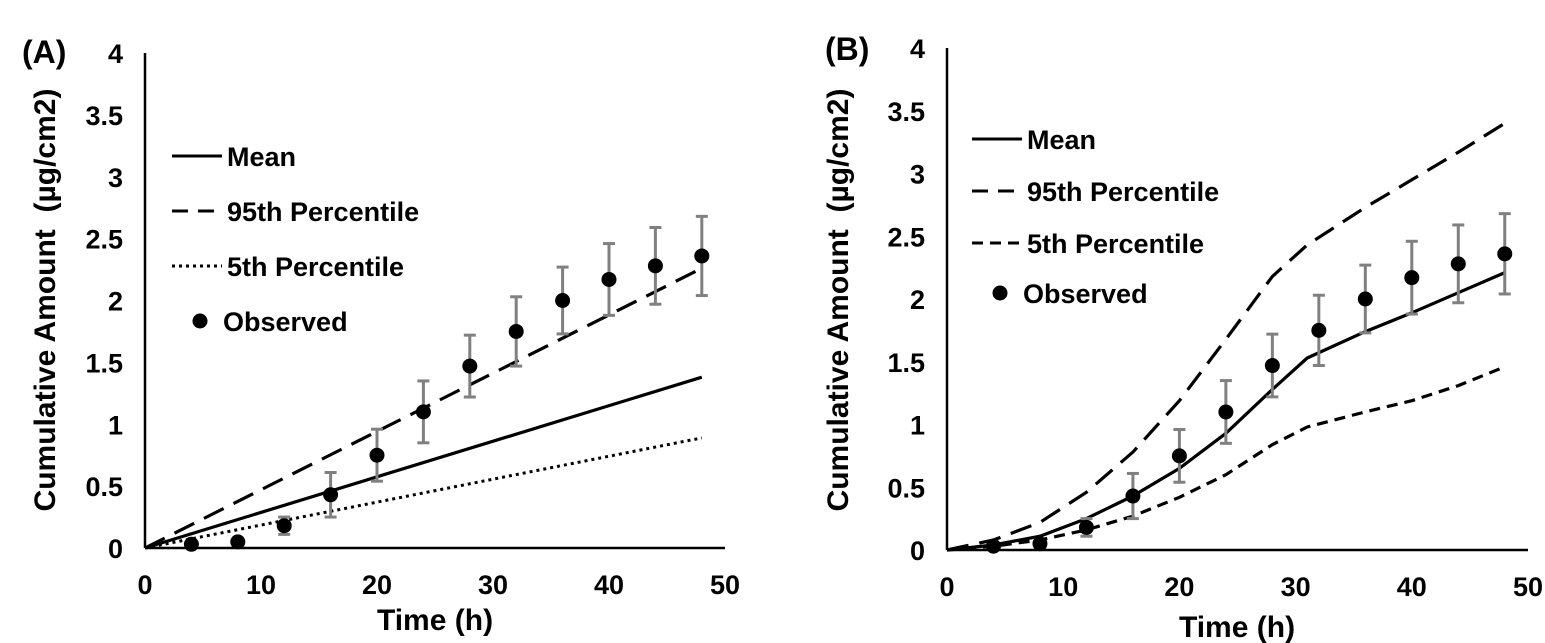  I want to click on series-line-5th-percentile, so click(423, 493).